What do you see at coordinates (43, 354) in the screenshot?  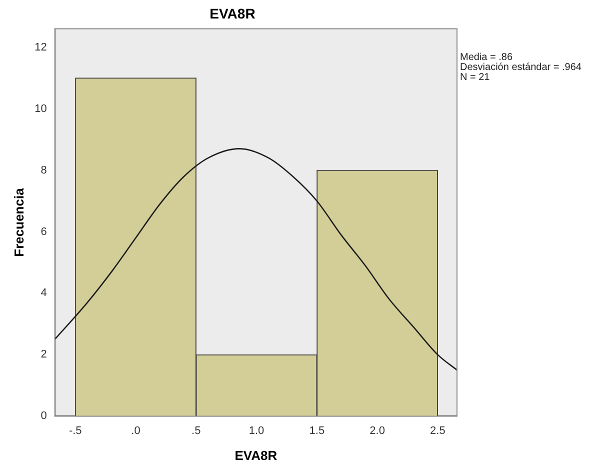 I see `y-tick-label: 2` at bounding box center [43, 354].